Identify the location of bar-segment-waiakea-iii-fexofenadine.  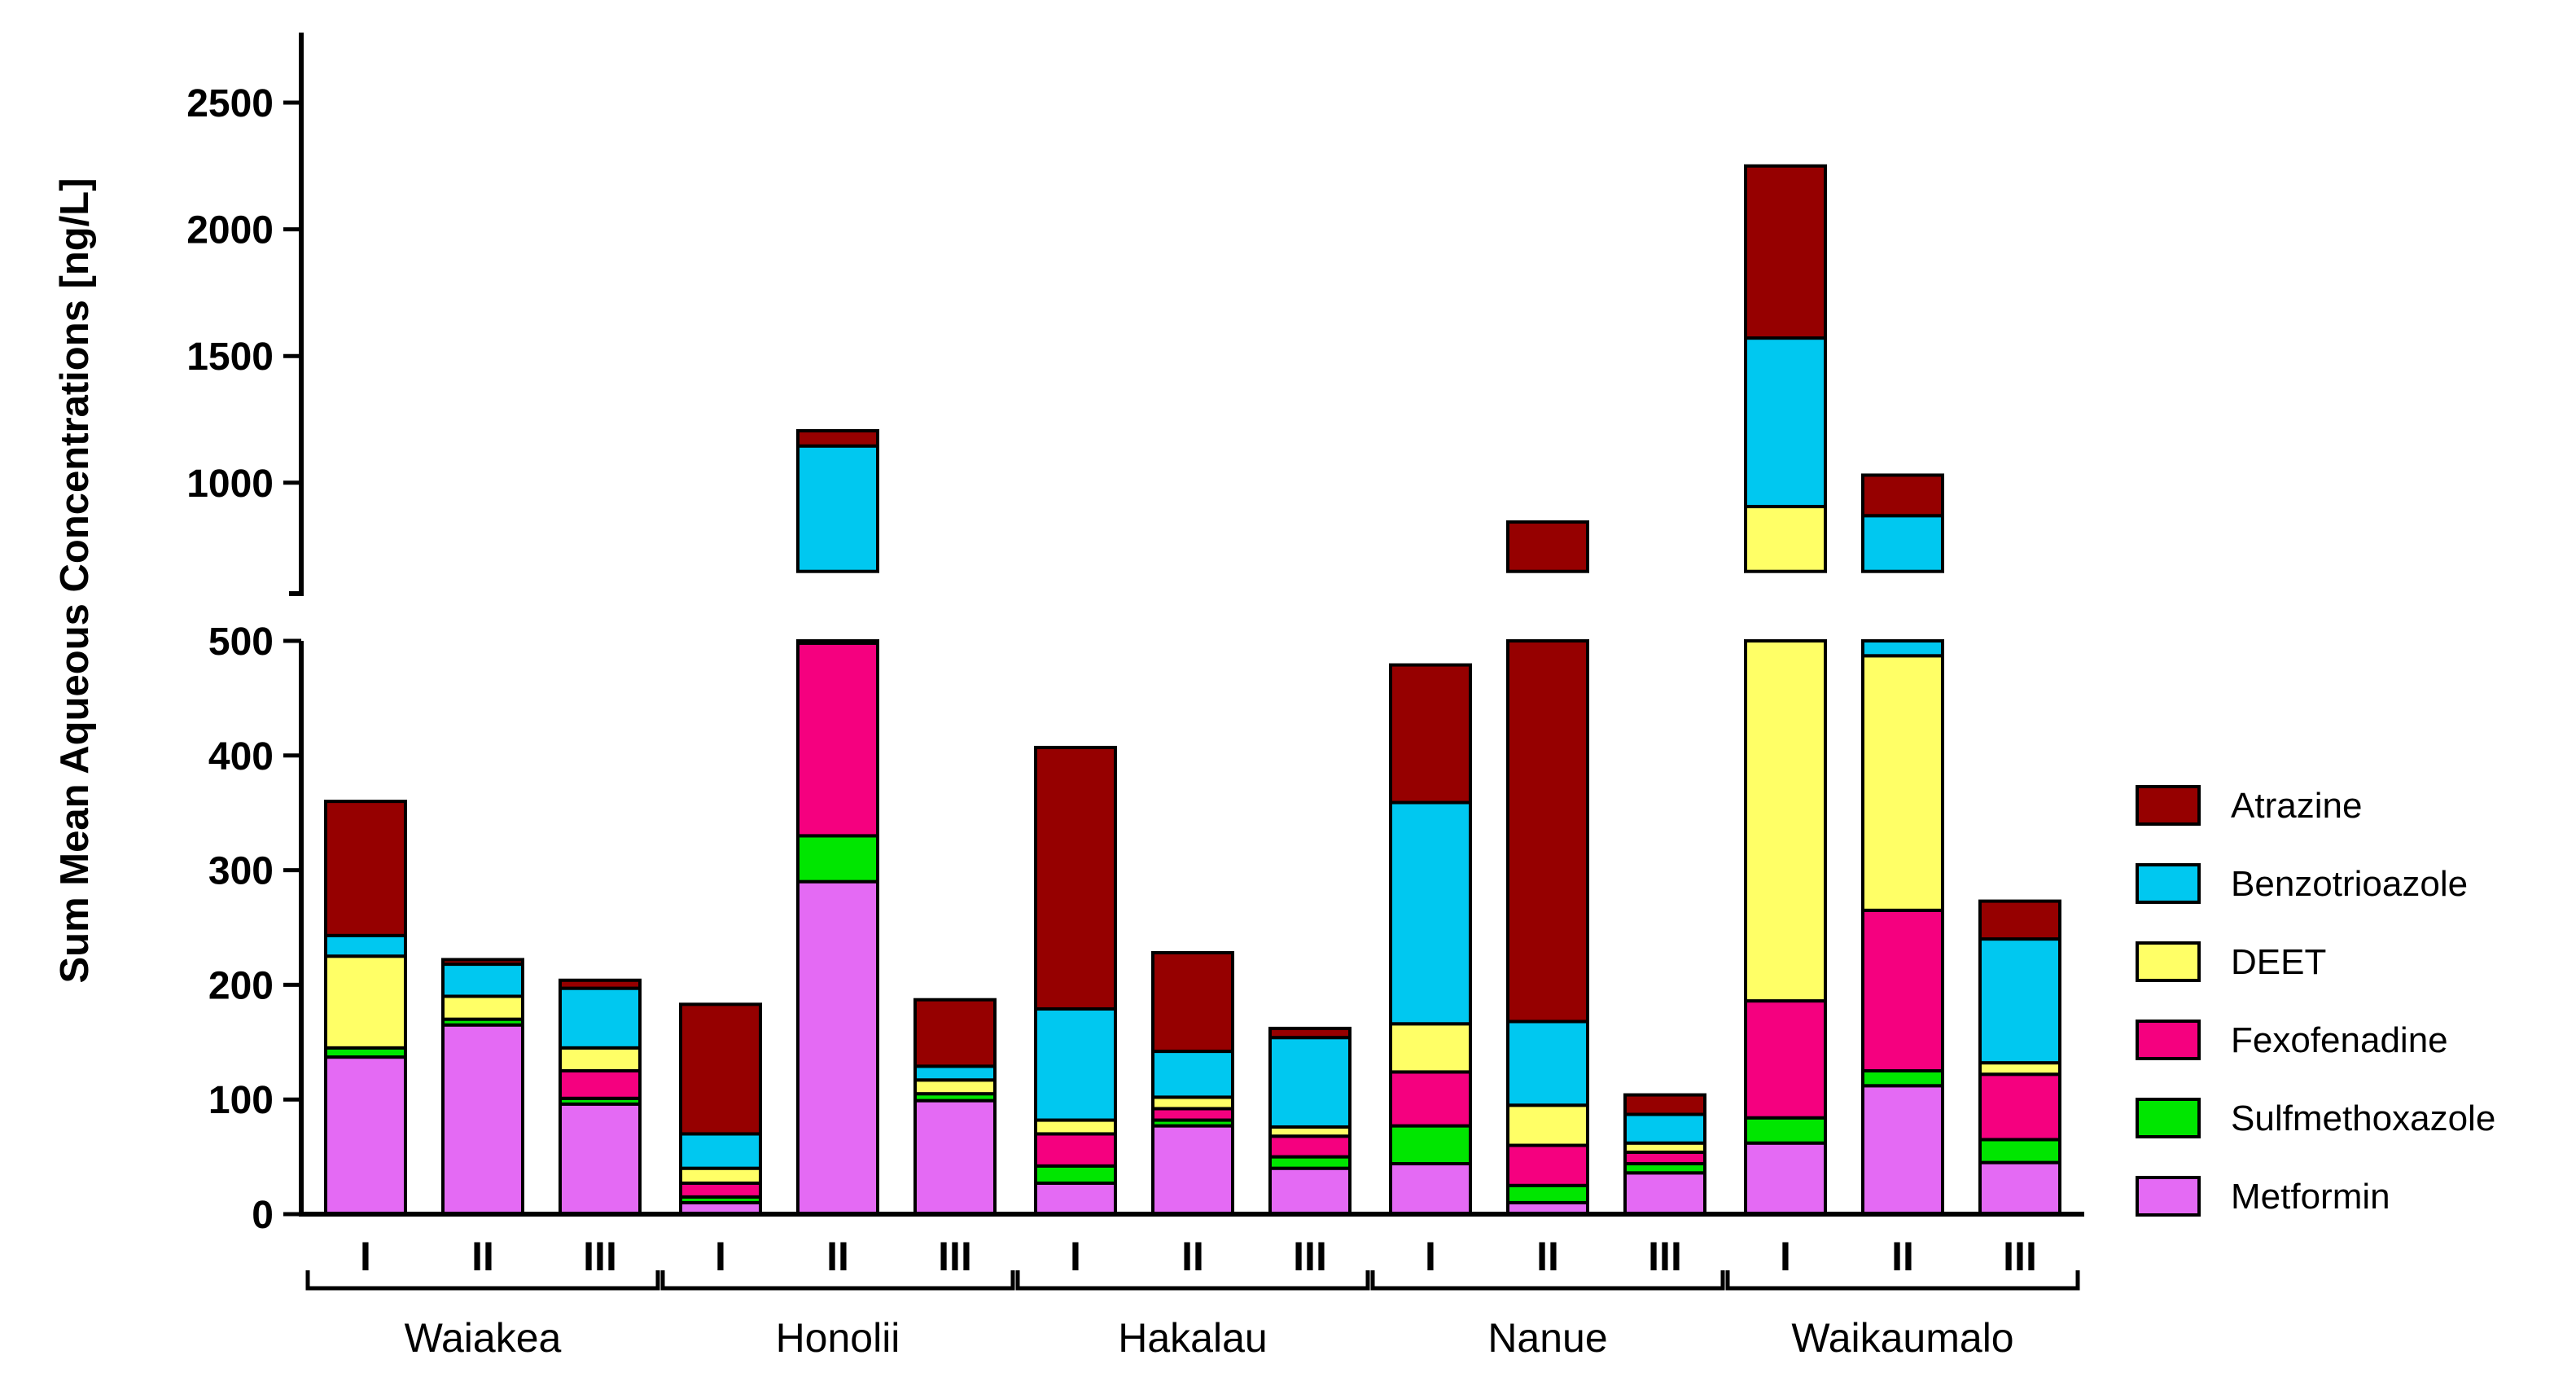
(600, 1084).